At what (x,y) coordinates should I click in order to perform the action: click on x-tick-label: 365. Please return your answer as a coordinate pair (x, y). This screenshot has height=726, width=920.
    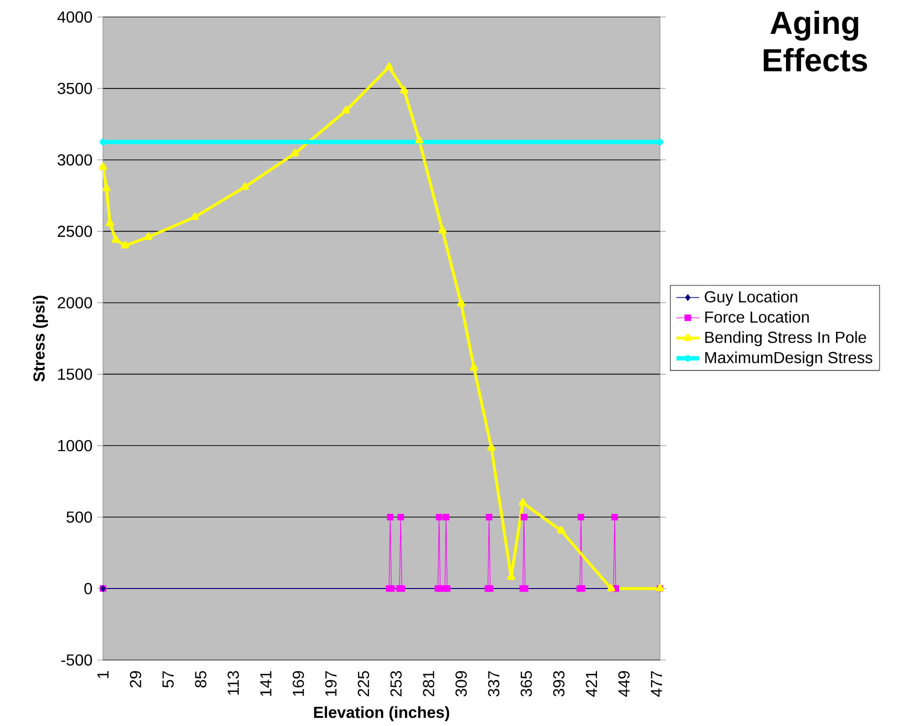
    Looking at the image, I should click on (526, 684).